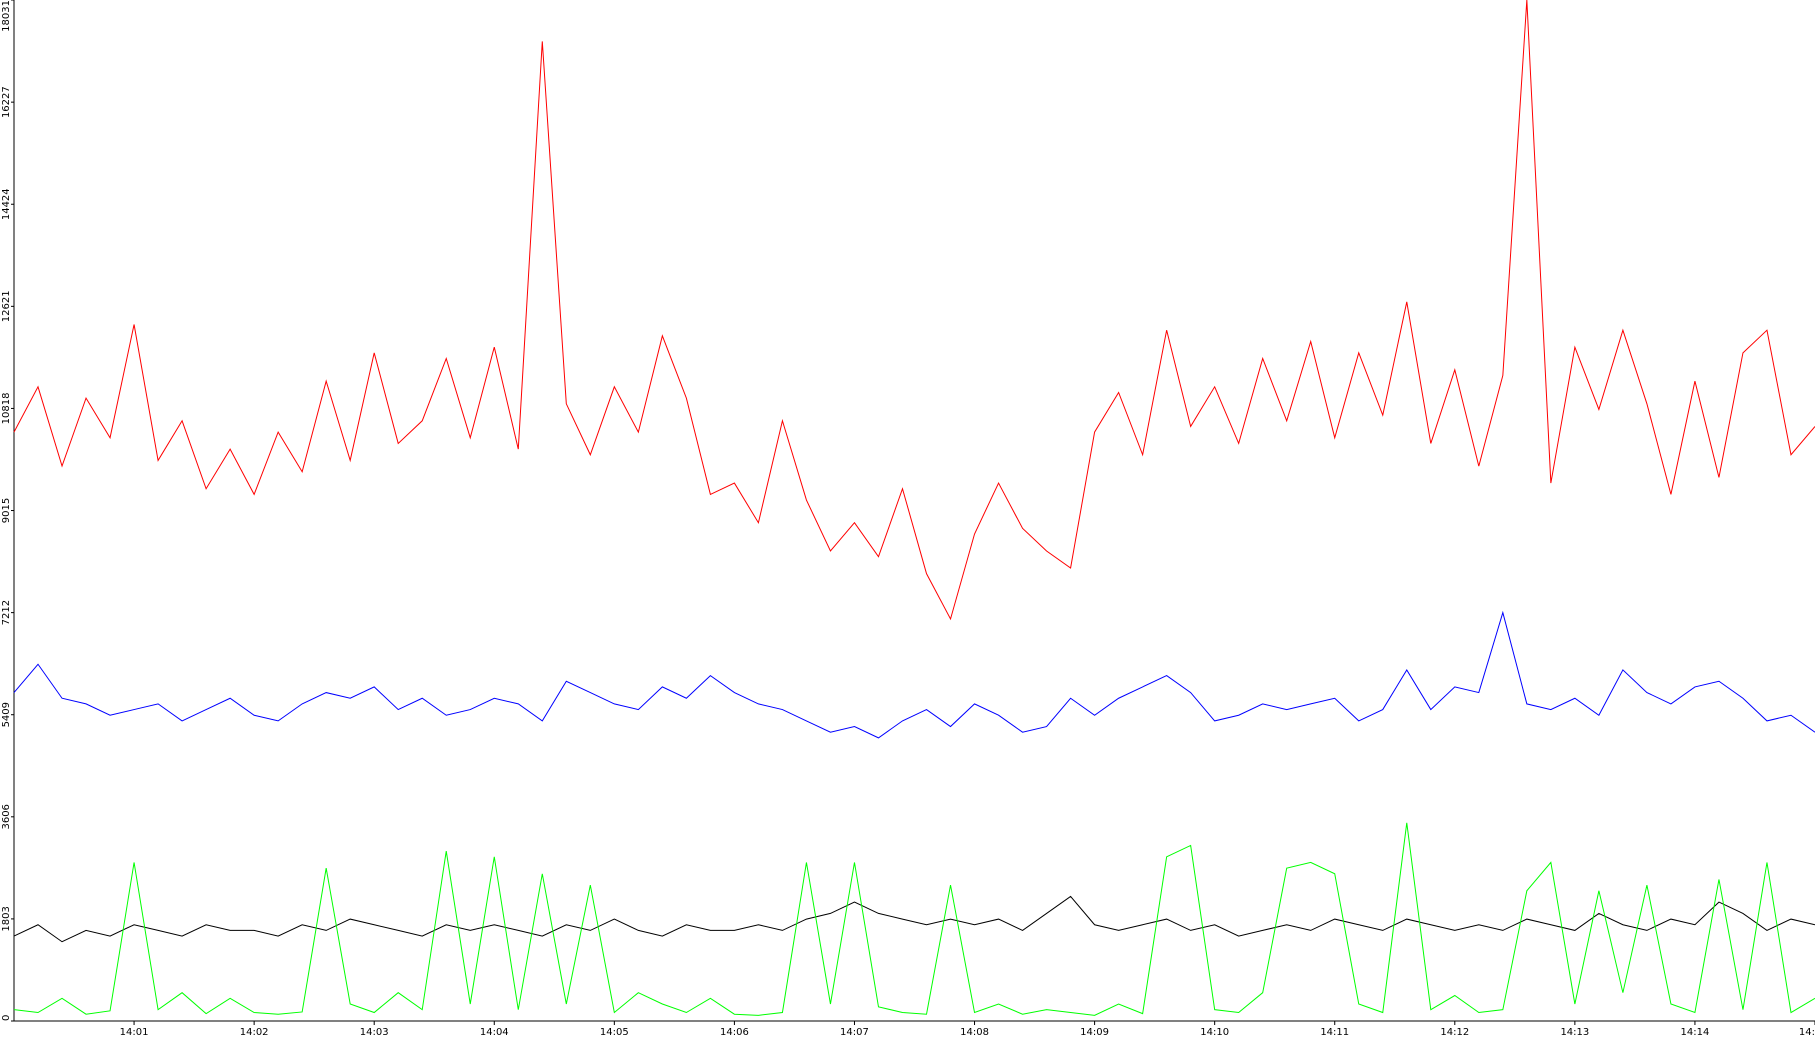 The height and width of the screenshot is (1039, 1815). Describe the element at coordinates (734, 1032) in the screenshot. I see `x-tick-label: 14:06` at that location.